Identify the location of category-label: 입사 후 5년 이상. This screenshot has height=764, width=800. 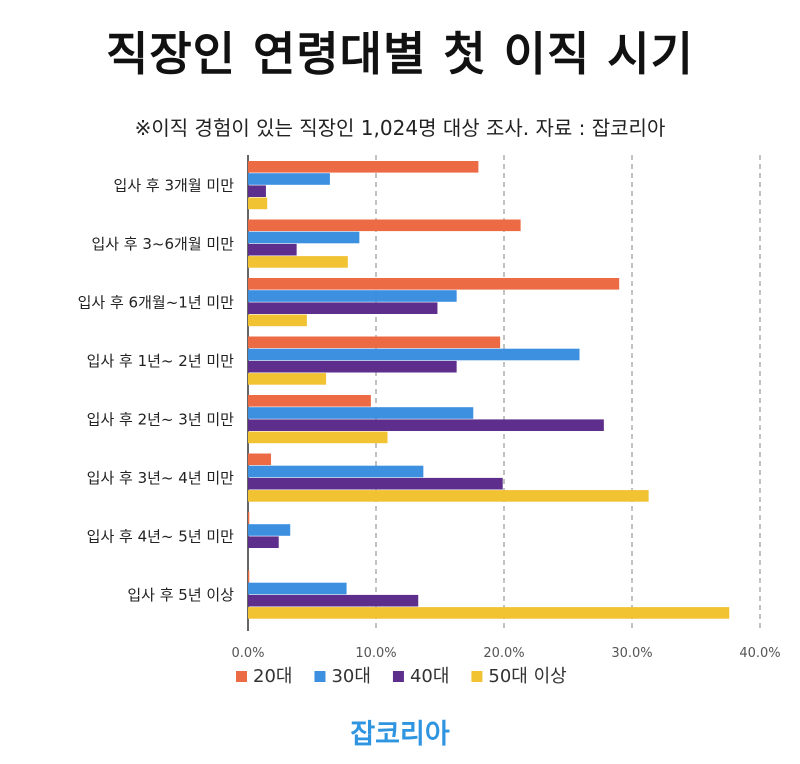
(180, 595).